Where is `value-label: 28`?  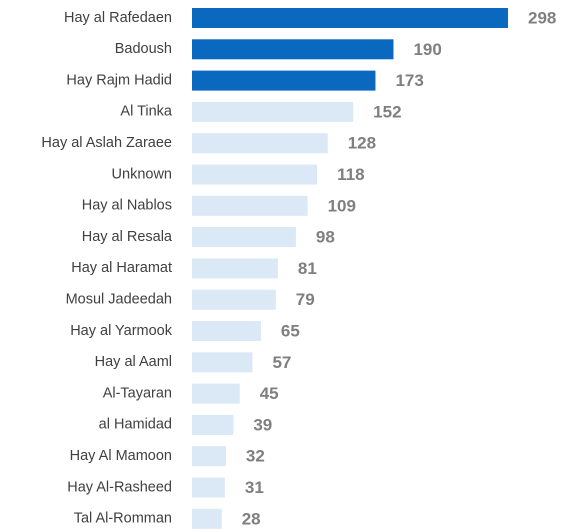
value-label: 28 is located at coordinates (251, 518).